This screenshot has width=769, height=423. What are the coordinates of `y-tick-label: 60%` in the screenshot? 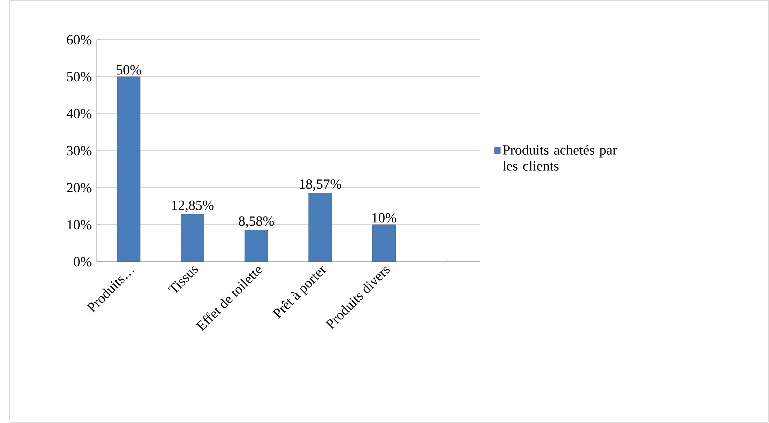 It's located at (79, 40).